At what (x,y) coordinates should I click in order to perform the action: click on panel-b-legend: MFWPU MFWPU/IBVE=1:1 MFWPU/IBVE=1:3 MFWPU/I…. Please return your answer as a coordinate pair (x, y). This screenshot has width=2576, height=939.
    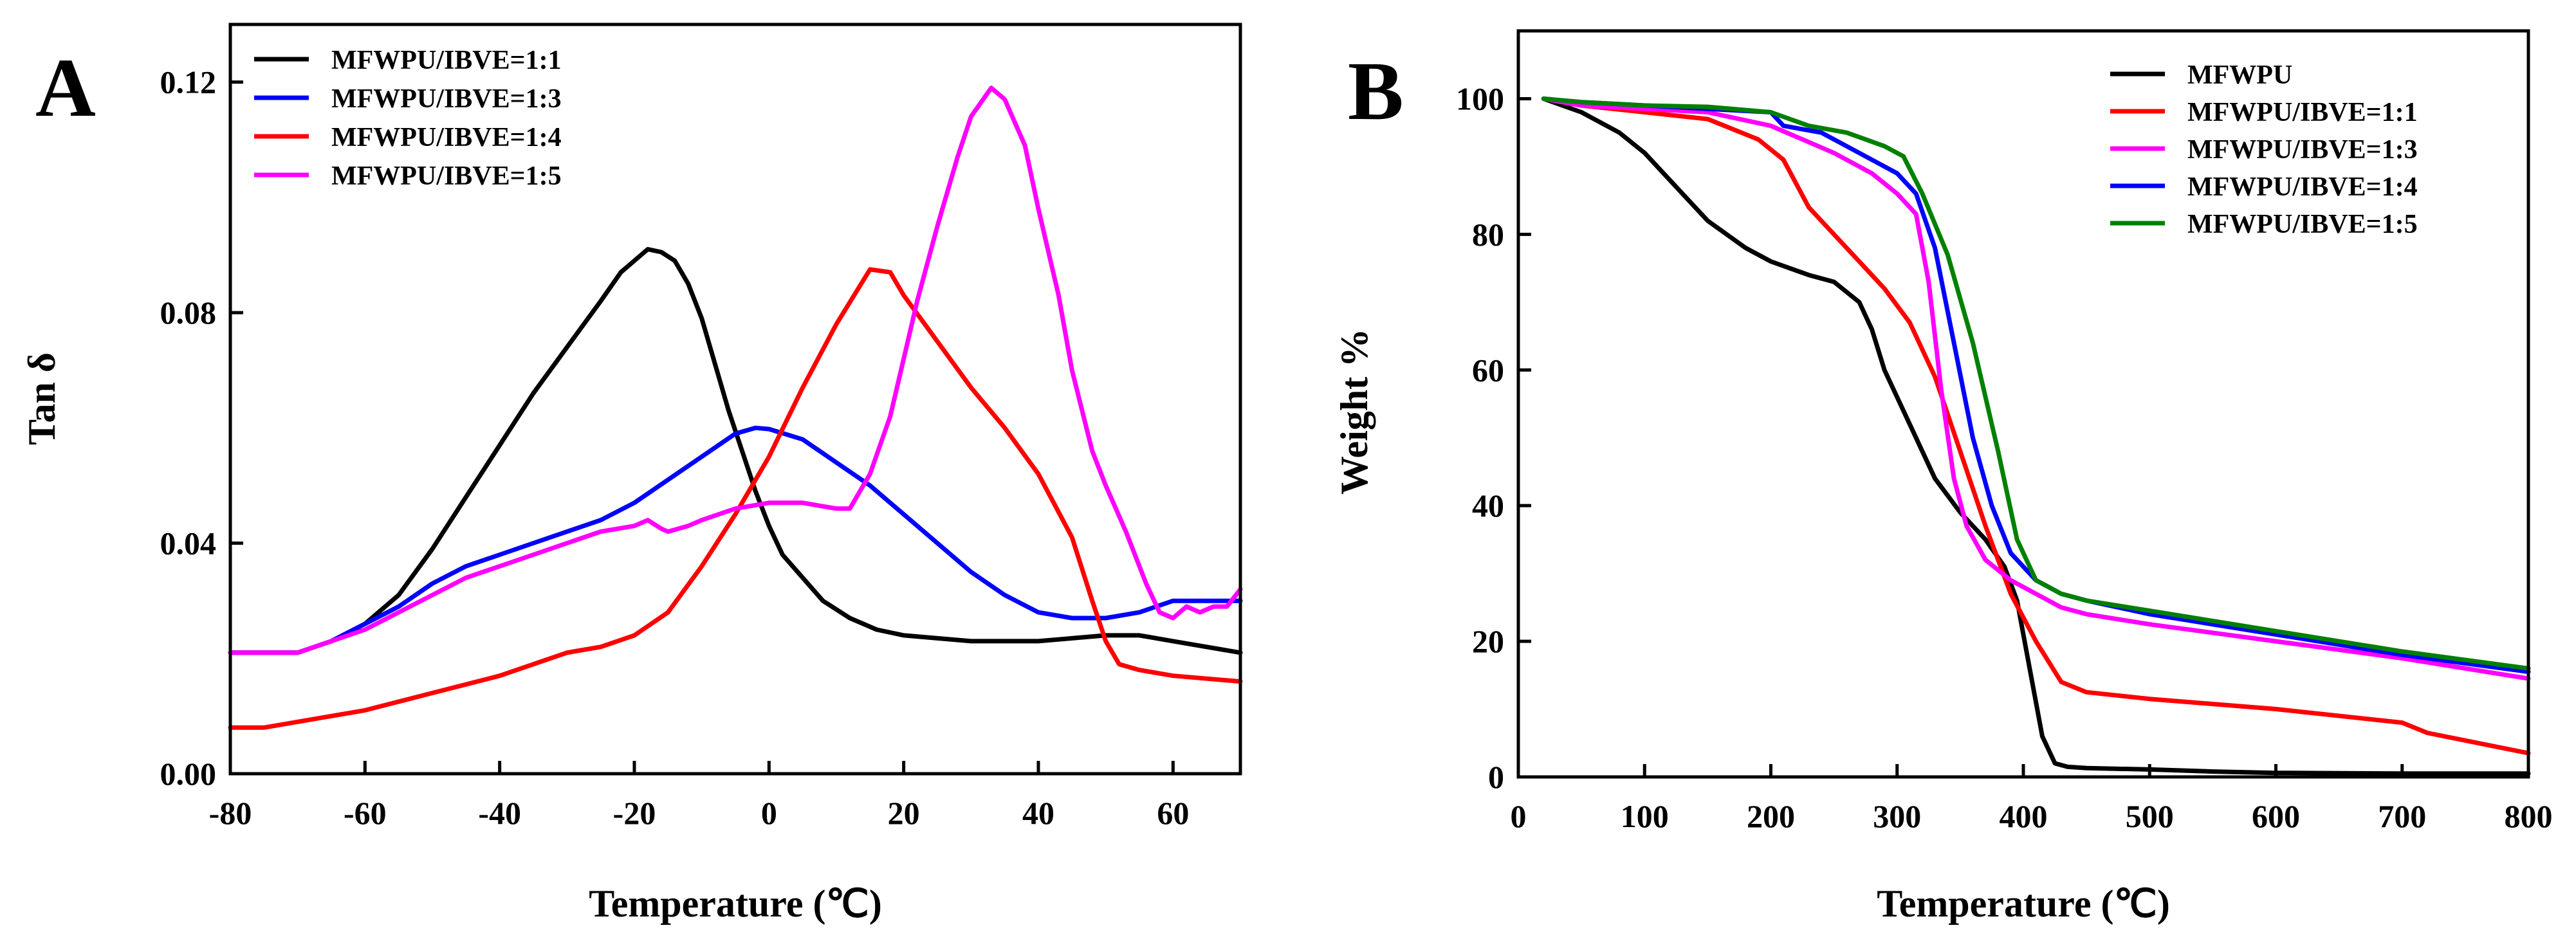
    Looking at the image, I should click on (2264, 149).